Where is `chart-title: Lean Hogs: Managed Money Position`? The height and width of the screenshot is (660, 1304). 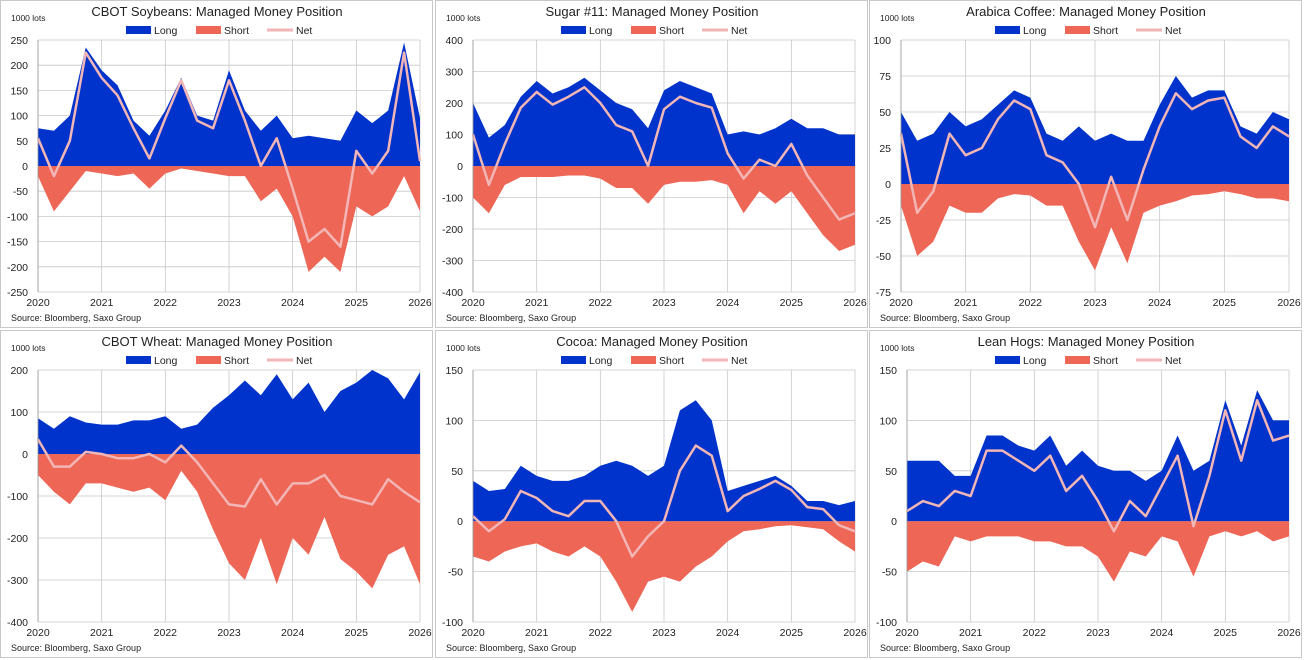
chart-title: Lean Hogs: Managed Money Position is located at coordinates (1086, 341).